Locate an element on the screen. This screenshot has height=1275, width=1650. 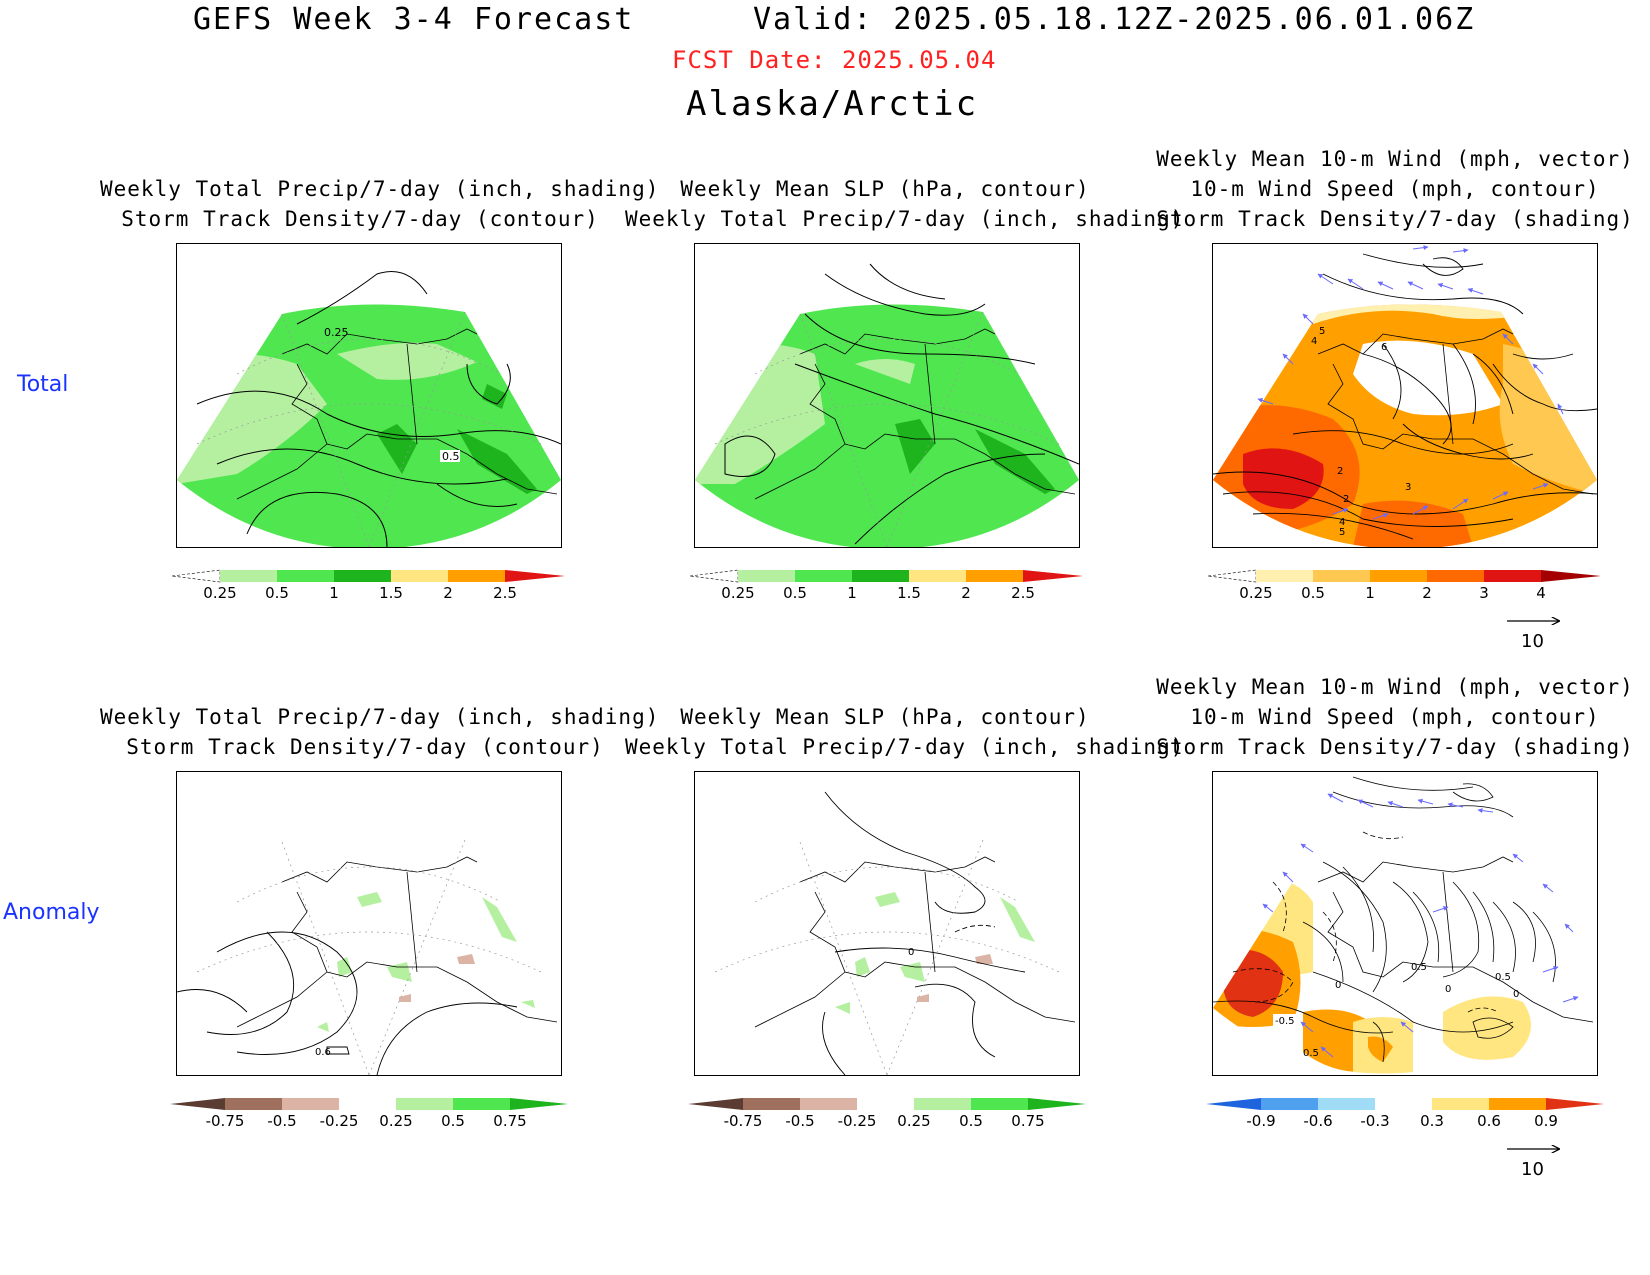
colorbar-tick: 4 is located at coordinates (1541, 593).